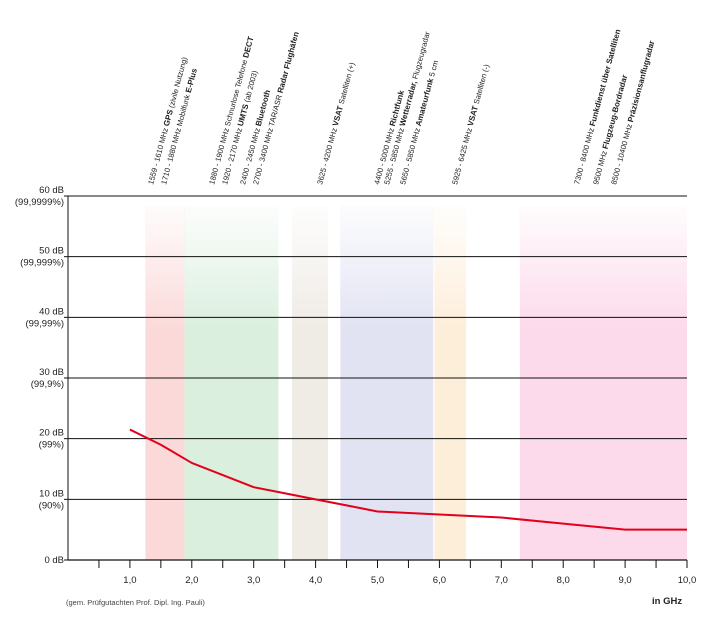 This screenshot has height=624, width=709. Describe the element at coordinates (42, 263) in the screenshot. I see `y-tick-label-pct-50: (99,999%)` at that location.